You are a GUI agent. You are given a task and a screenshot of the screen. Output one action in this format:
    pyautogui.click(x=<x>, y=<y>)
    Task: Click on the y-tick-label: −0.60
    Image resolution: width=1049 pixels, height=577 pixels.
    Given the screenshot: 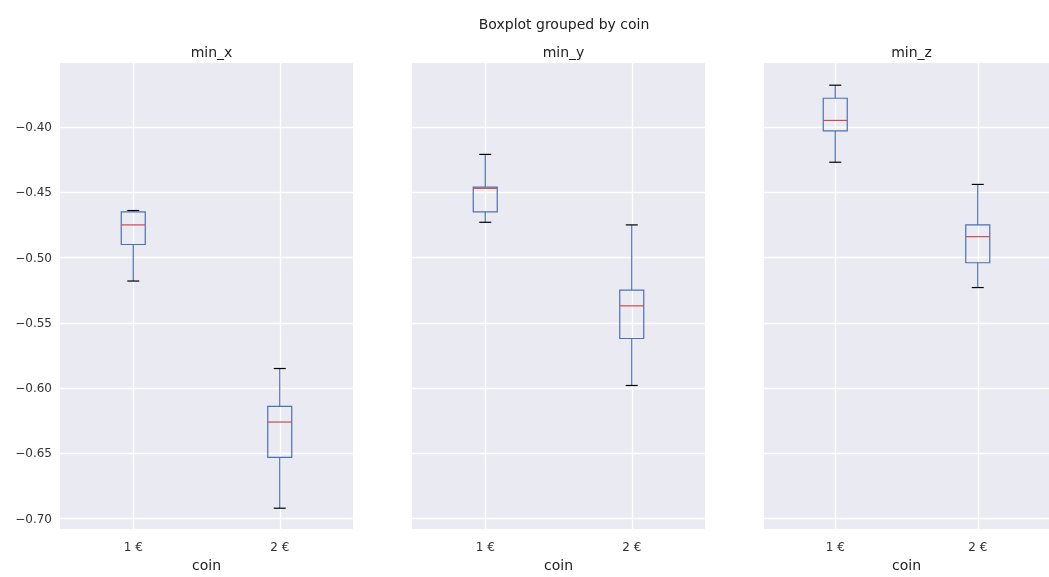 What is the action you would take?
    pyautogui.click(x=33, y=388)
    